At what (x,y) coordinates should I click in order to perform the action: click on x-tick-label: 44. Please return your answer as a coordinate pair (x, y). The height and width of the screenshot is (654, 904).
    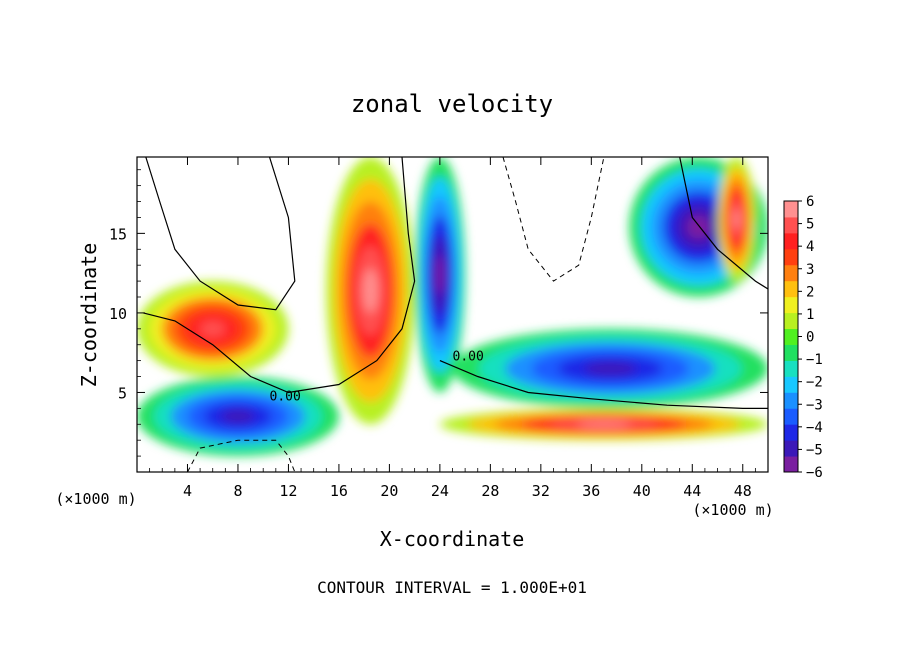
    Looking at the image, I should click on (692, 491).